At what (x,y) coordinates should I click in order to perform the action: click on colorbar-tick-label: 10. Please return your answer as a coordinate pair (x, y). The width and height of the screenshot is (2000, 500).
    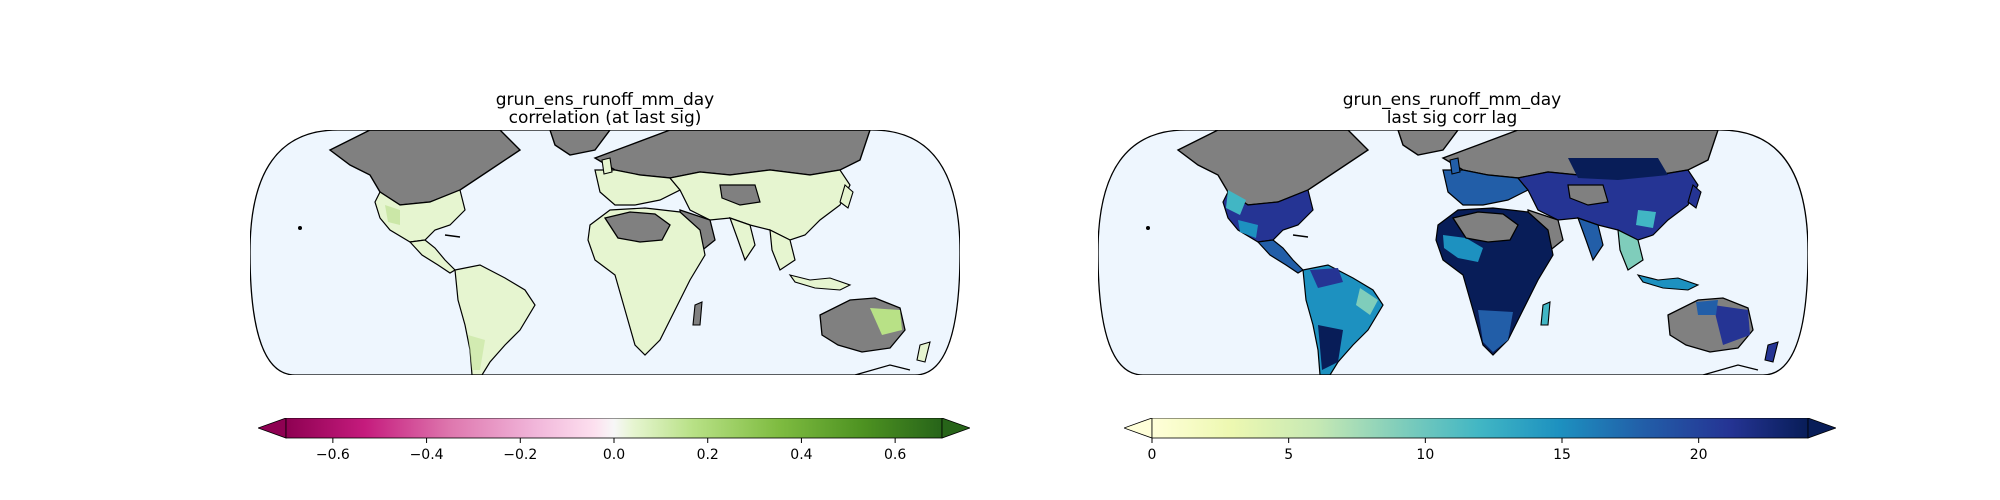
    Looking at the image, I should click on (1425, 455).